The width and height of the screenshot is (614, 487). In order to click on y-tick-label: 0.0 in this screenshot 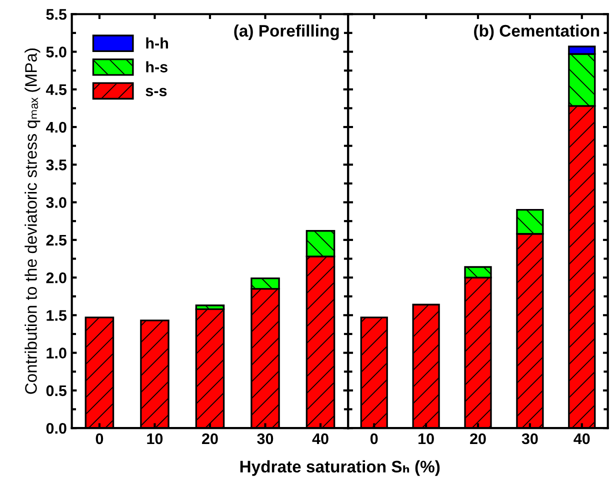, I will do `click(56, 428)`.